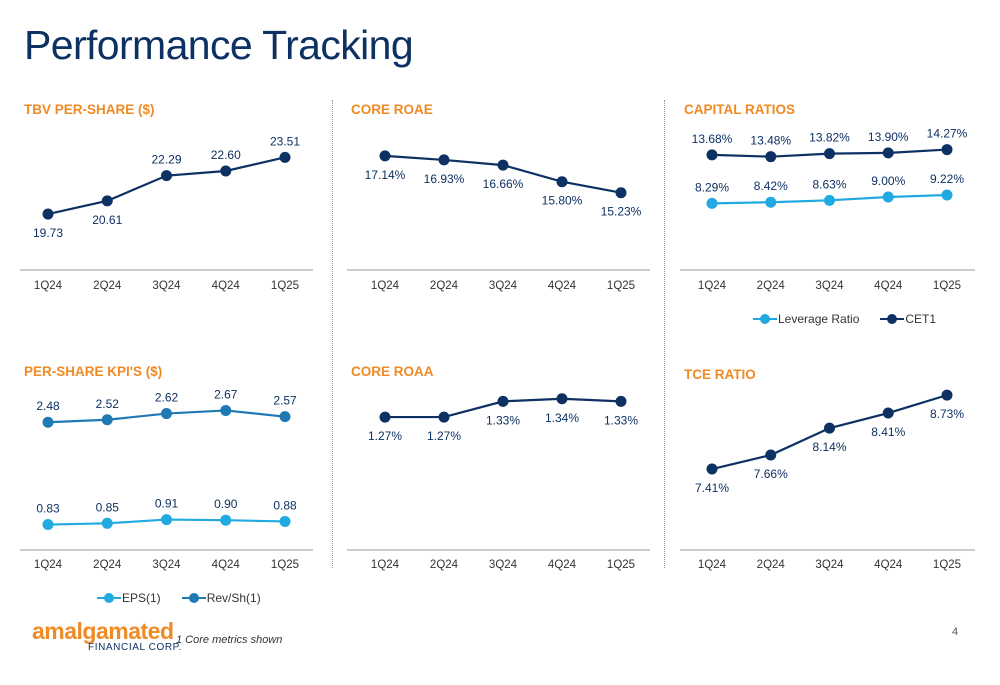 The height and width of the screenshot is (685, 1000). I want to click on data-label: 14.27%, so click(947, 134).